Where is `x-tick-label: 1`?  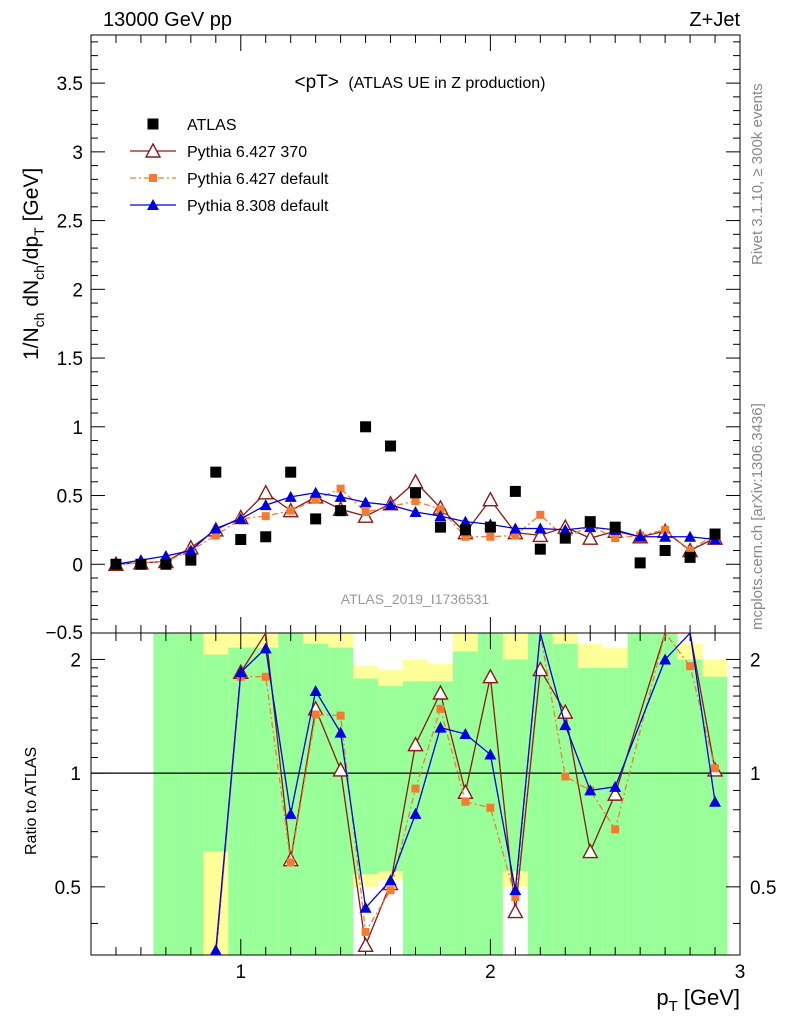 x-tick-label: 1 is located at coordinates (240, 972).